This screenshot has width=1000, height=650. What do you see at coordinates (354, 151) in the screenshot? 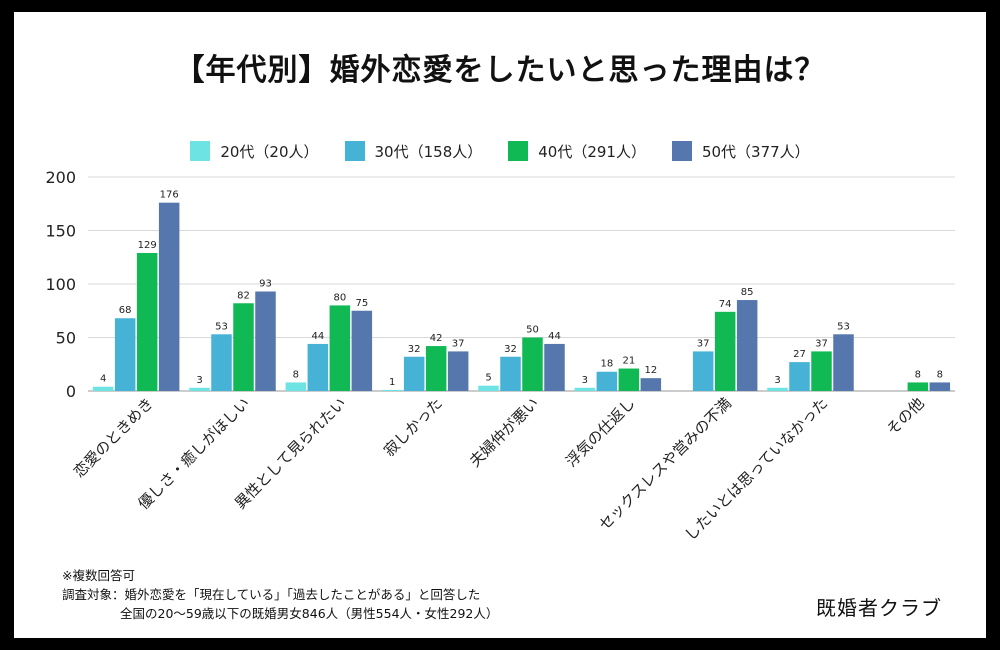
I see `legend-swatch-30s` at bounding box center [354, 151].